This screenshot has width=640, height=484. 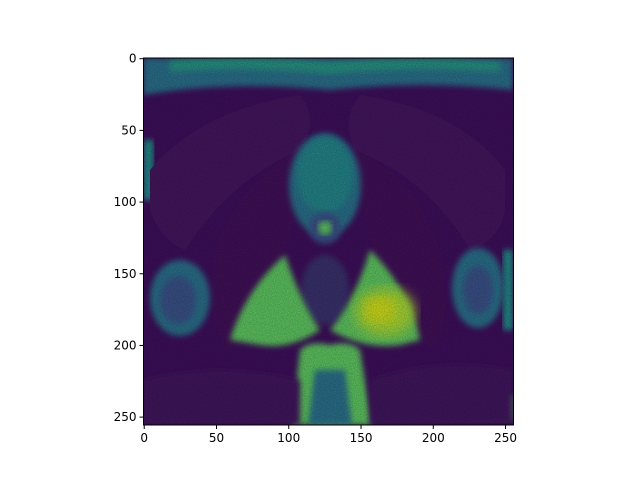 I want to click on x-tick-label: 200, so click(x=433, y=438).